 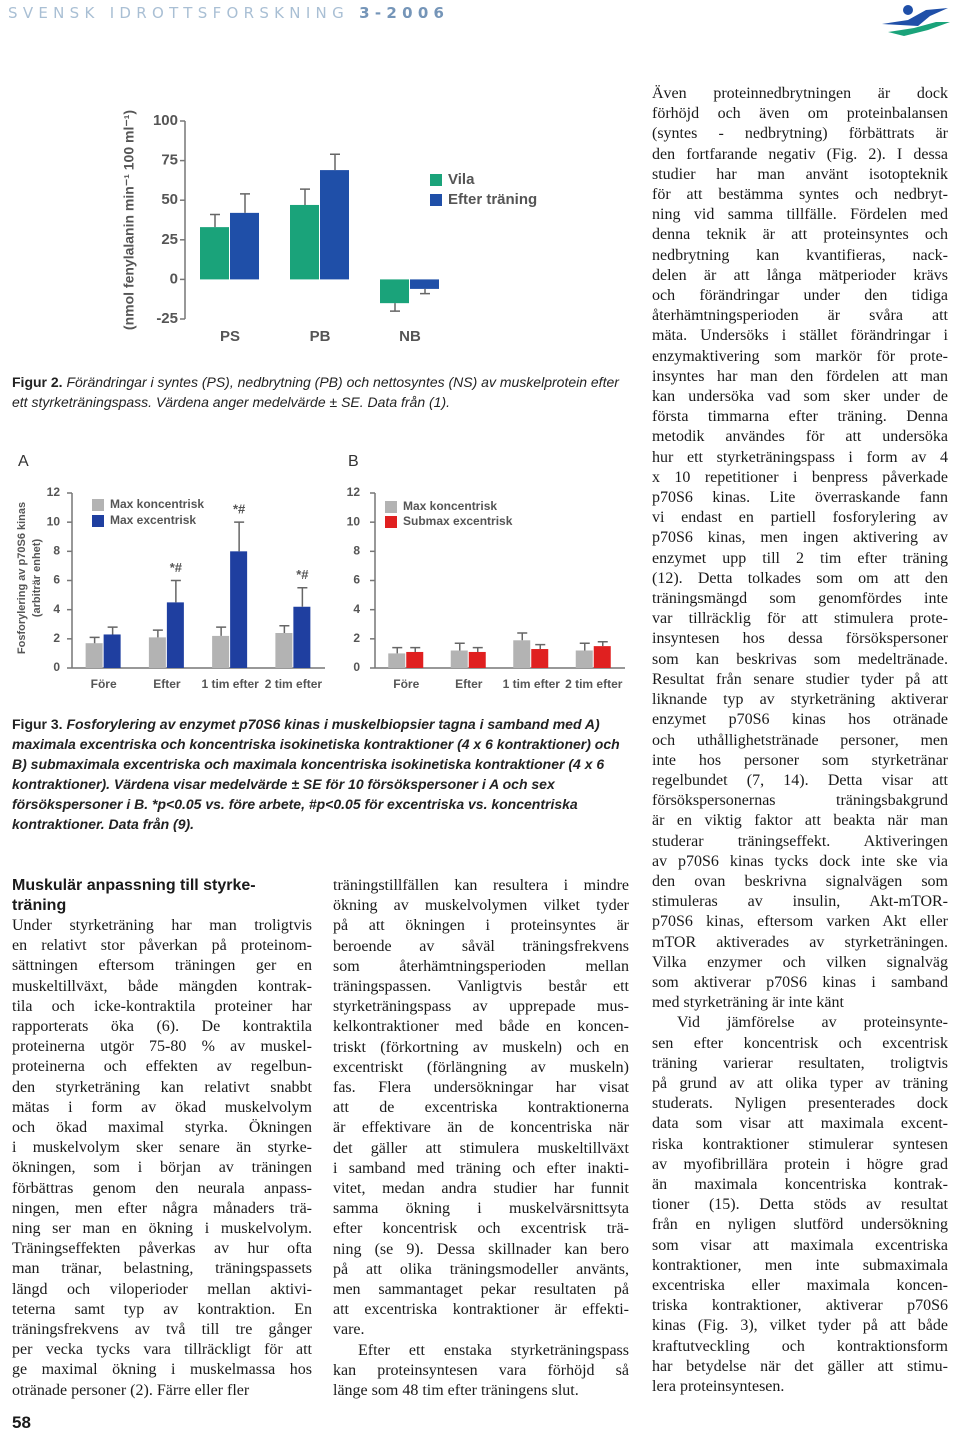 I want to click on text-line: förhöjd och även om proteinbalansen, so click(x=800, y=114).